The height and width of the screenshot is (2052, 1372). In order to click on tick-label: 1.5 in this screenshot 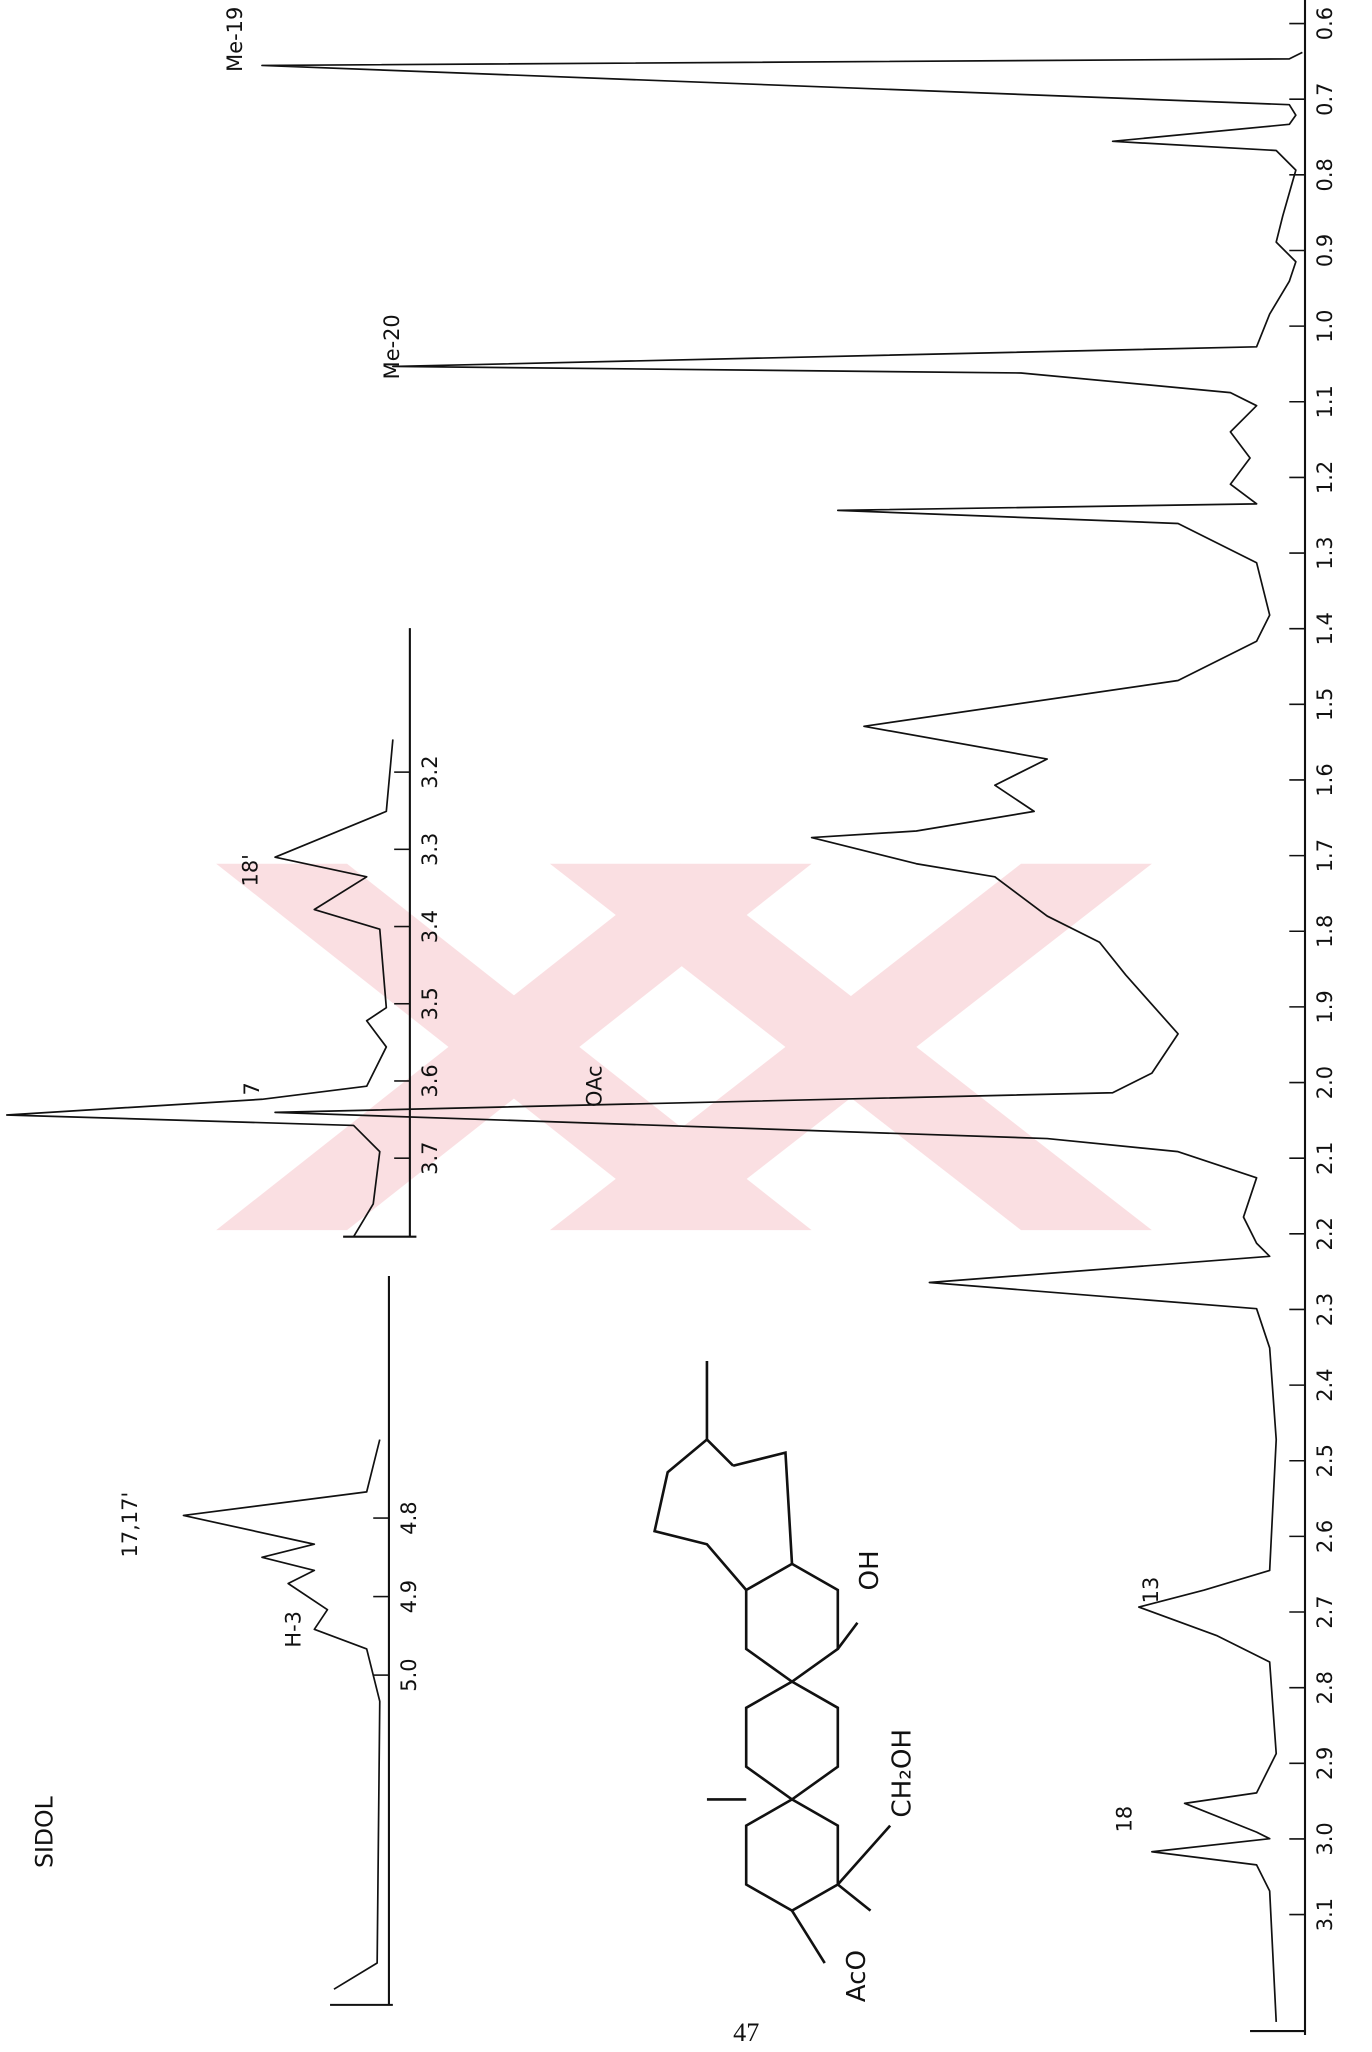, I will do `click(1325, 704)`.